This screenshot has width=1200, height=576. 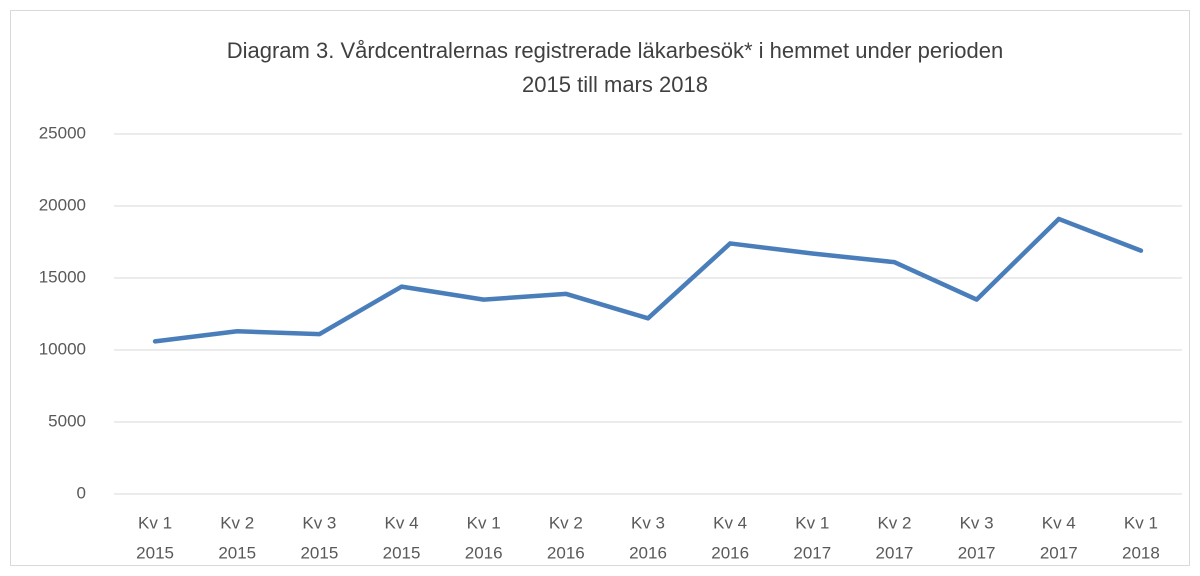 I want to click on y-tick-label: 5000, so click(x=67, y=420).